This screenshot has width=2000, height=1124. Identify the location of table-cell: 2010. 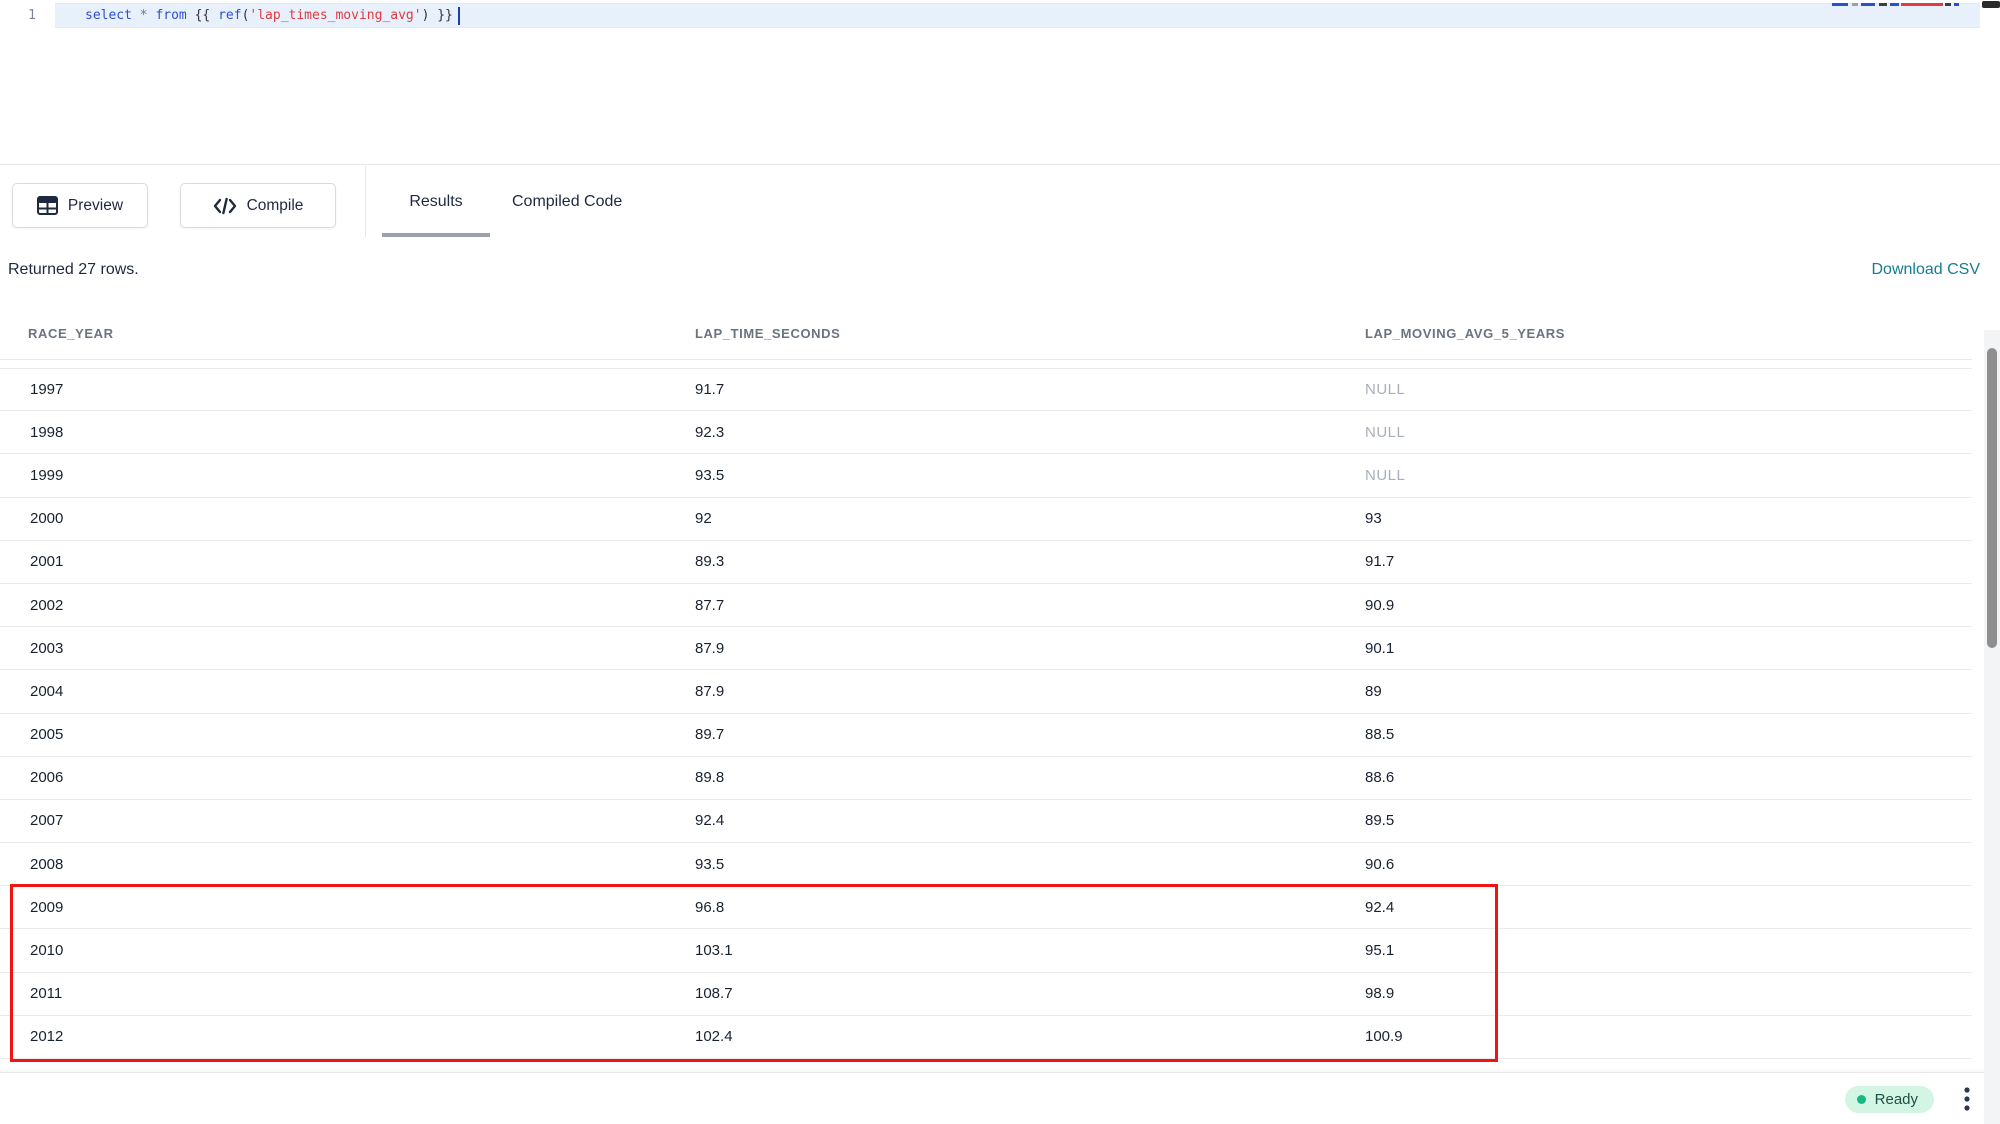
(47, 951).